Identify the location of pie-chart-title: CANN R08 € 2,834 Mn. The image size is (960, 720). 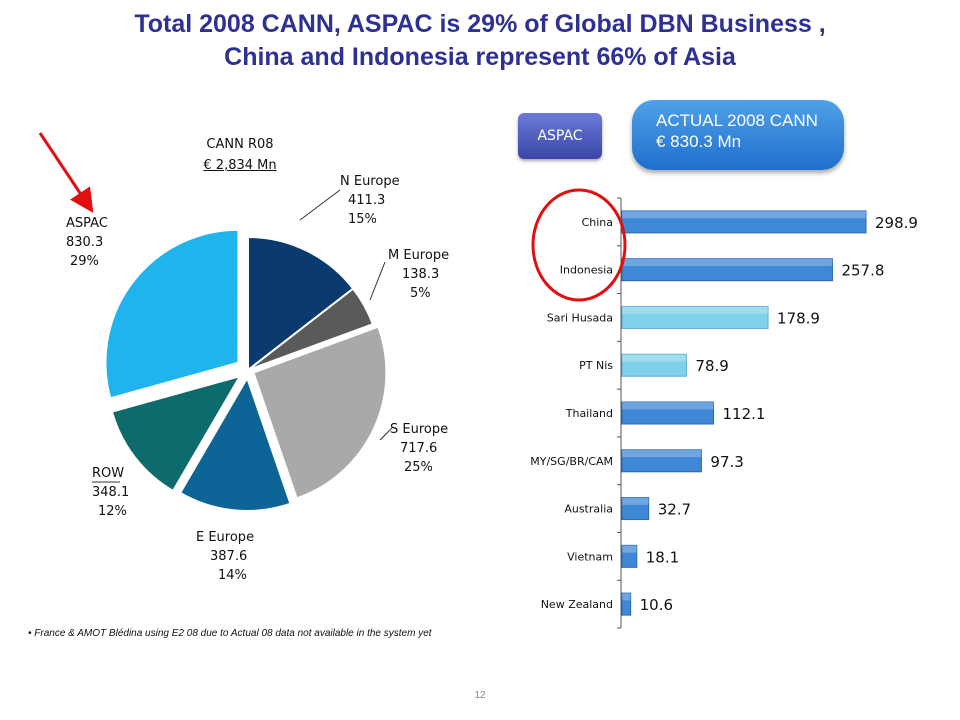
(240, 155).